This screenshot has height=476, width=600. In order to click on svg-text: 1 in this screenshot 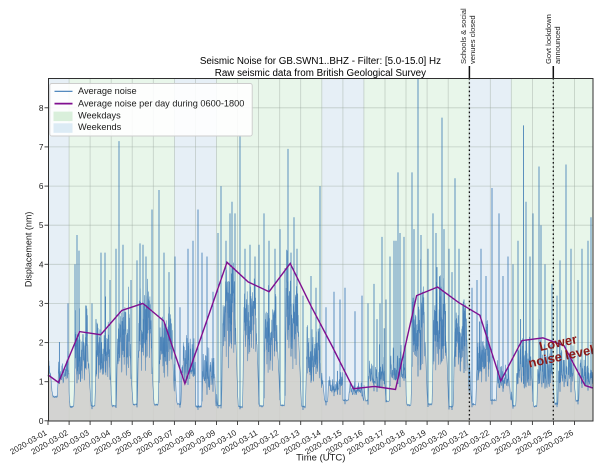, I will do `click(41, 382)`.